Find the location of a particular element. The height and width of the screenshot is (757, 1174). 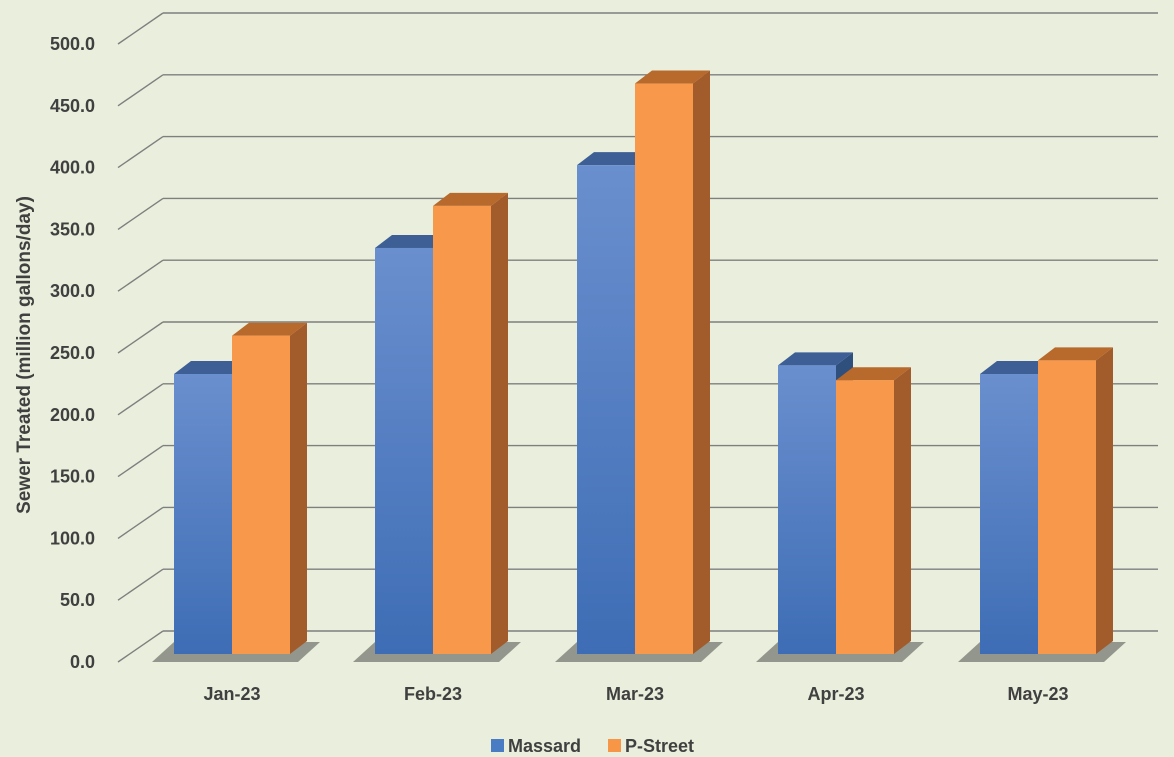

legend-label: Massard is located at coordinates (544, 746).